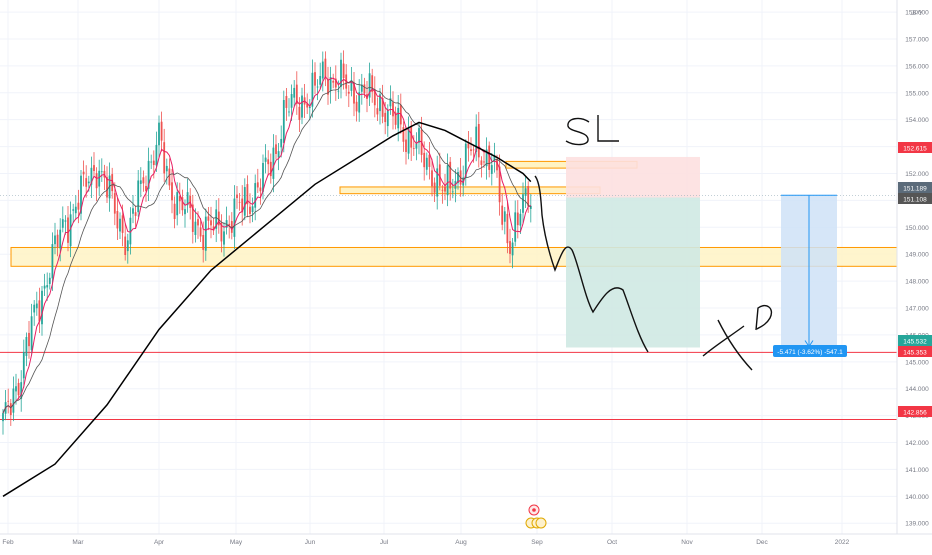  Describe the element at coordinates (454, 256) in the screenshot. I see `resistance-zone` at that location.